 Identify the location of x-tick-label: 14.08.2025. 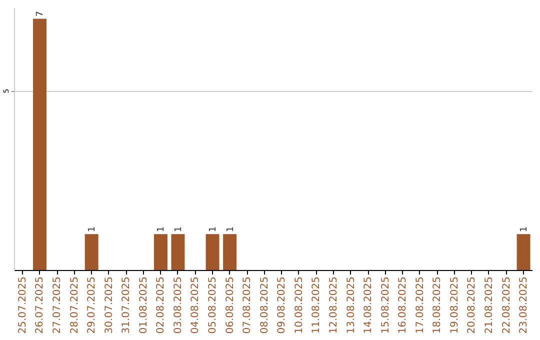
(368, 305).